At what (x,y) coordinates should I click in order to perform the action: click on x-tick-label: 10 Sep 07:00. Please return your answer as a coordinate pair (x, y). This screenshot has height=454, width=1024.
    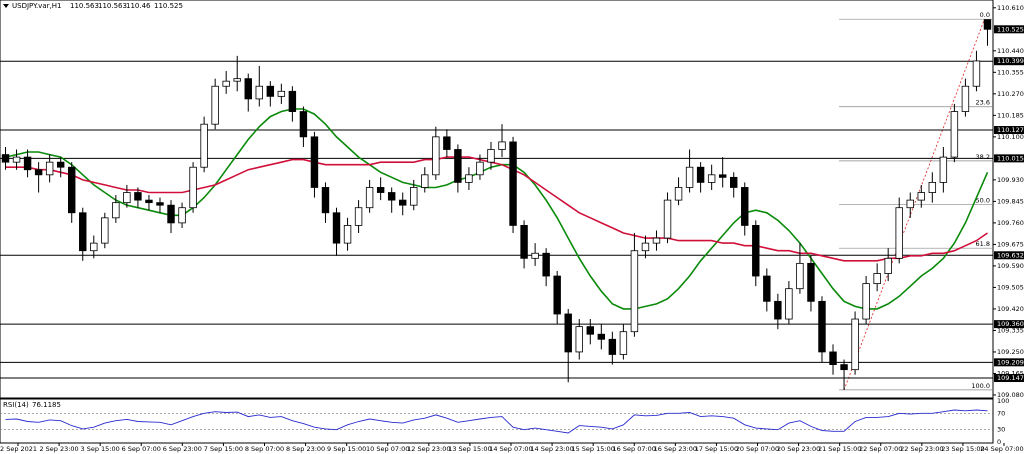
    Looking at the image, I should click on (387, 449).